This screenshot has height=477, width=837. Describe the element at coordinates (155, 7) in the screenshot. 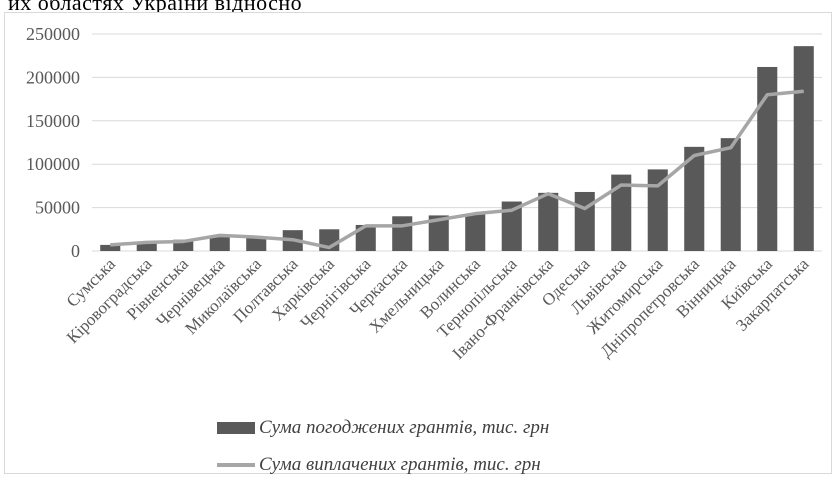

I see `clipped-page-title: их областях України відносно` at that location.